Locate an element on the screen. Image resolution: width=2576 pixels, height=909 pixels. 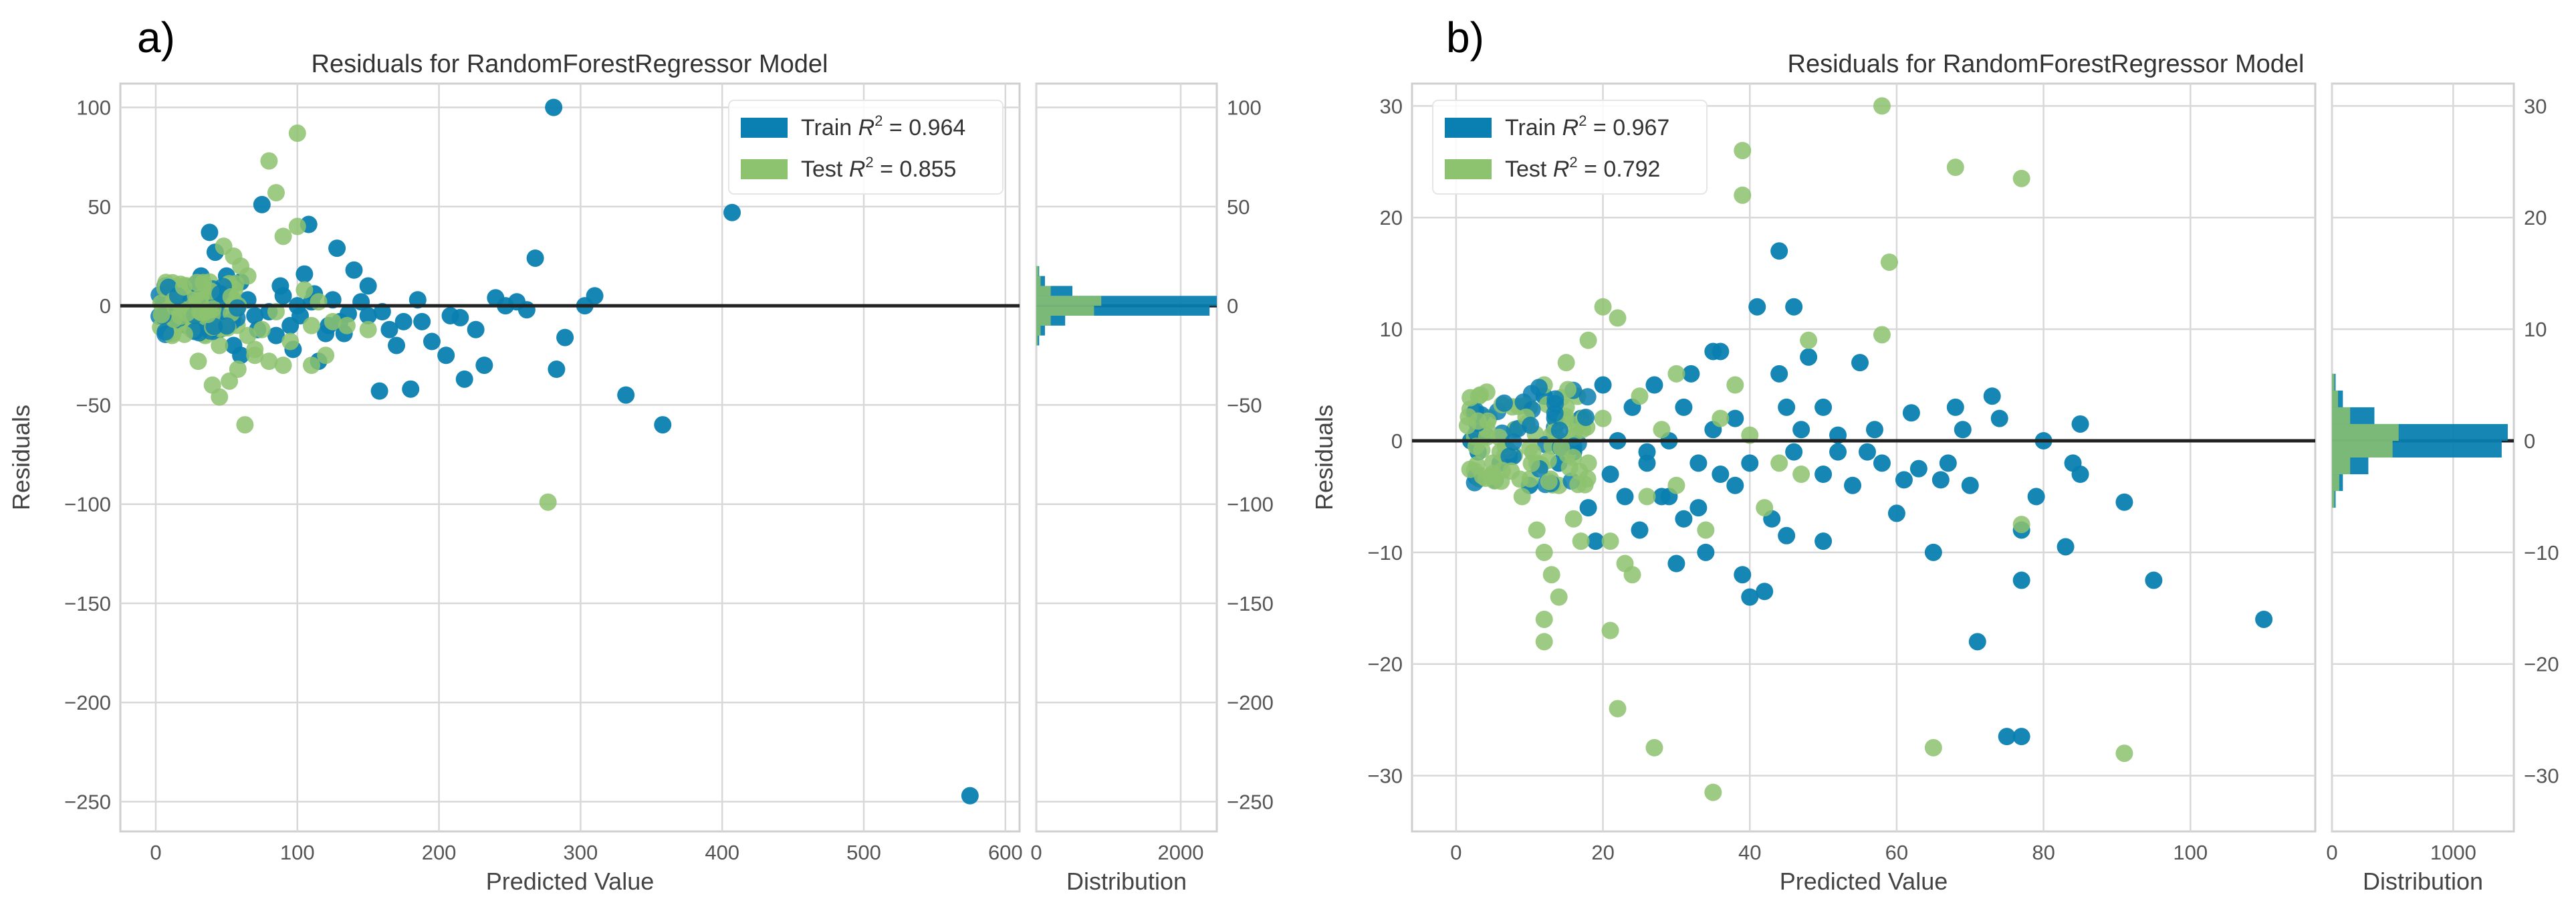
test-legend-label: Test R2 = 0.855 is located at coordinates (878, 168).